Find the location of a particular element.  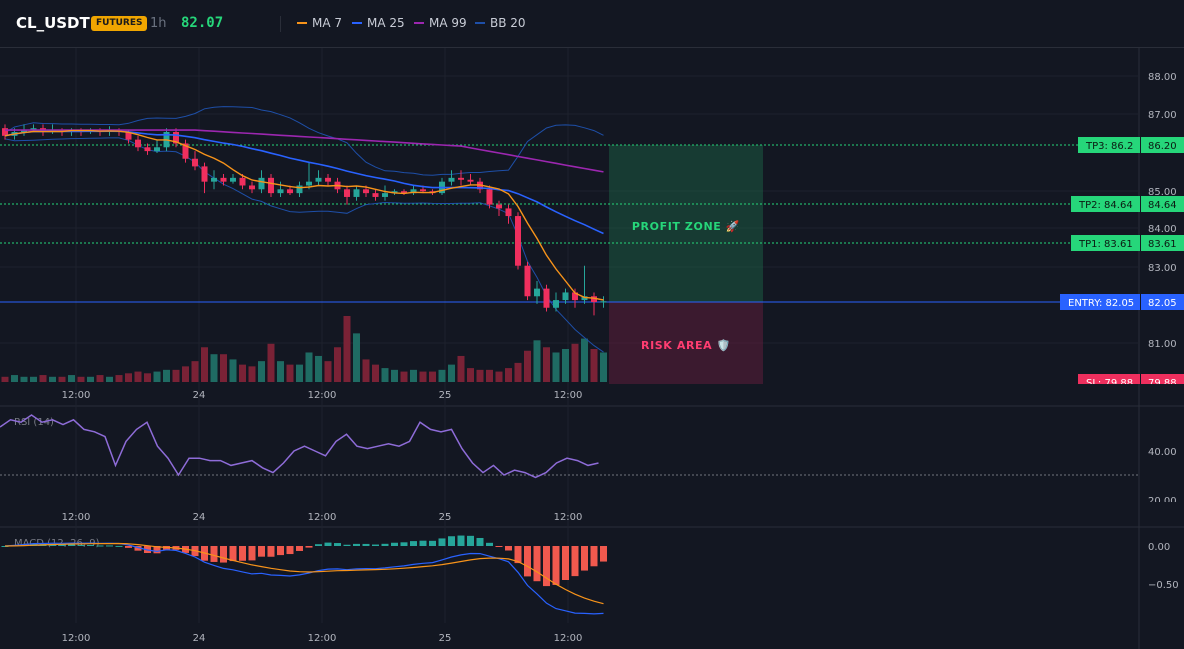

legend-ma99: MA 99 is located at coordinates (440, 23).